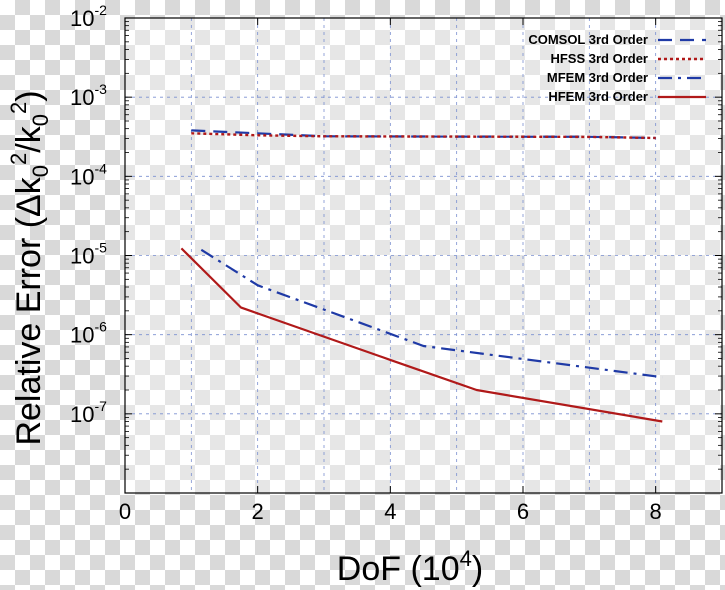 The width and height of the screenshot is (725, 590). Describe the element at coordinates (466, 558) in the screenshot. I see `x-axis-label-sup: 4` at that location.